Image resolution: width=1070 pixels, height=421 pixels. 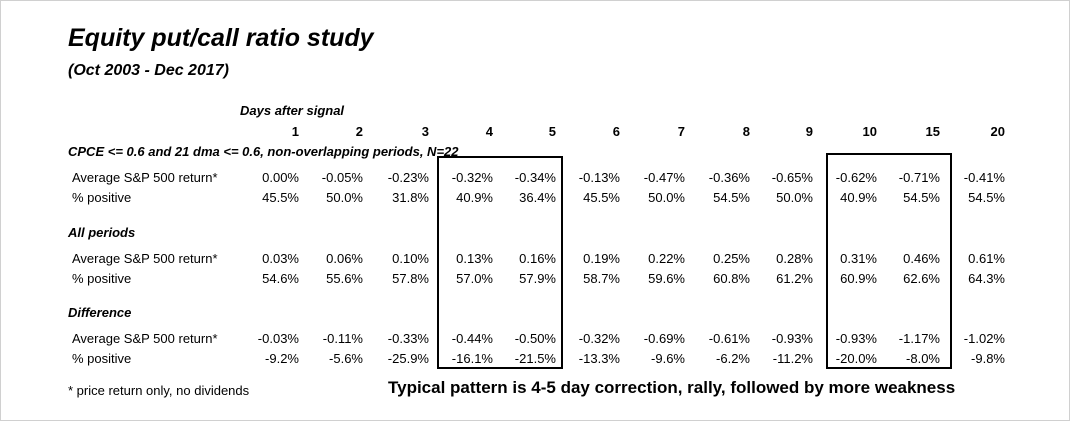 I want to click on table-cell: 59.6%, so click(x=666, y=278).